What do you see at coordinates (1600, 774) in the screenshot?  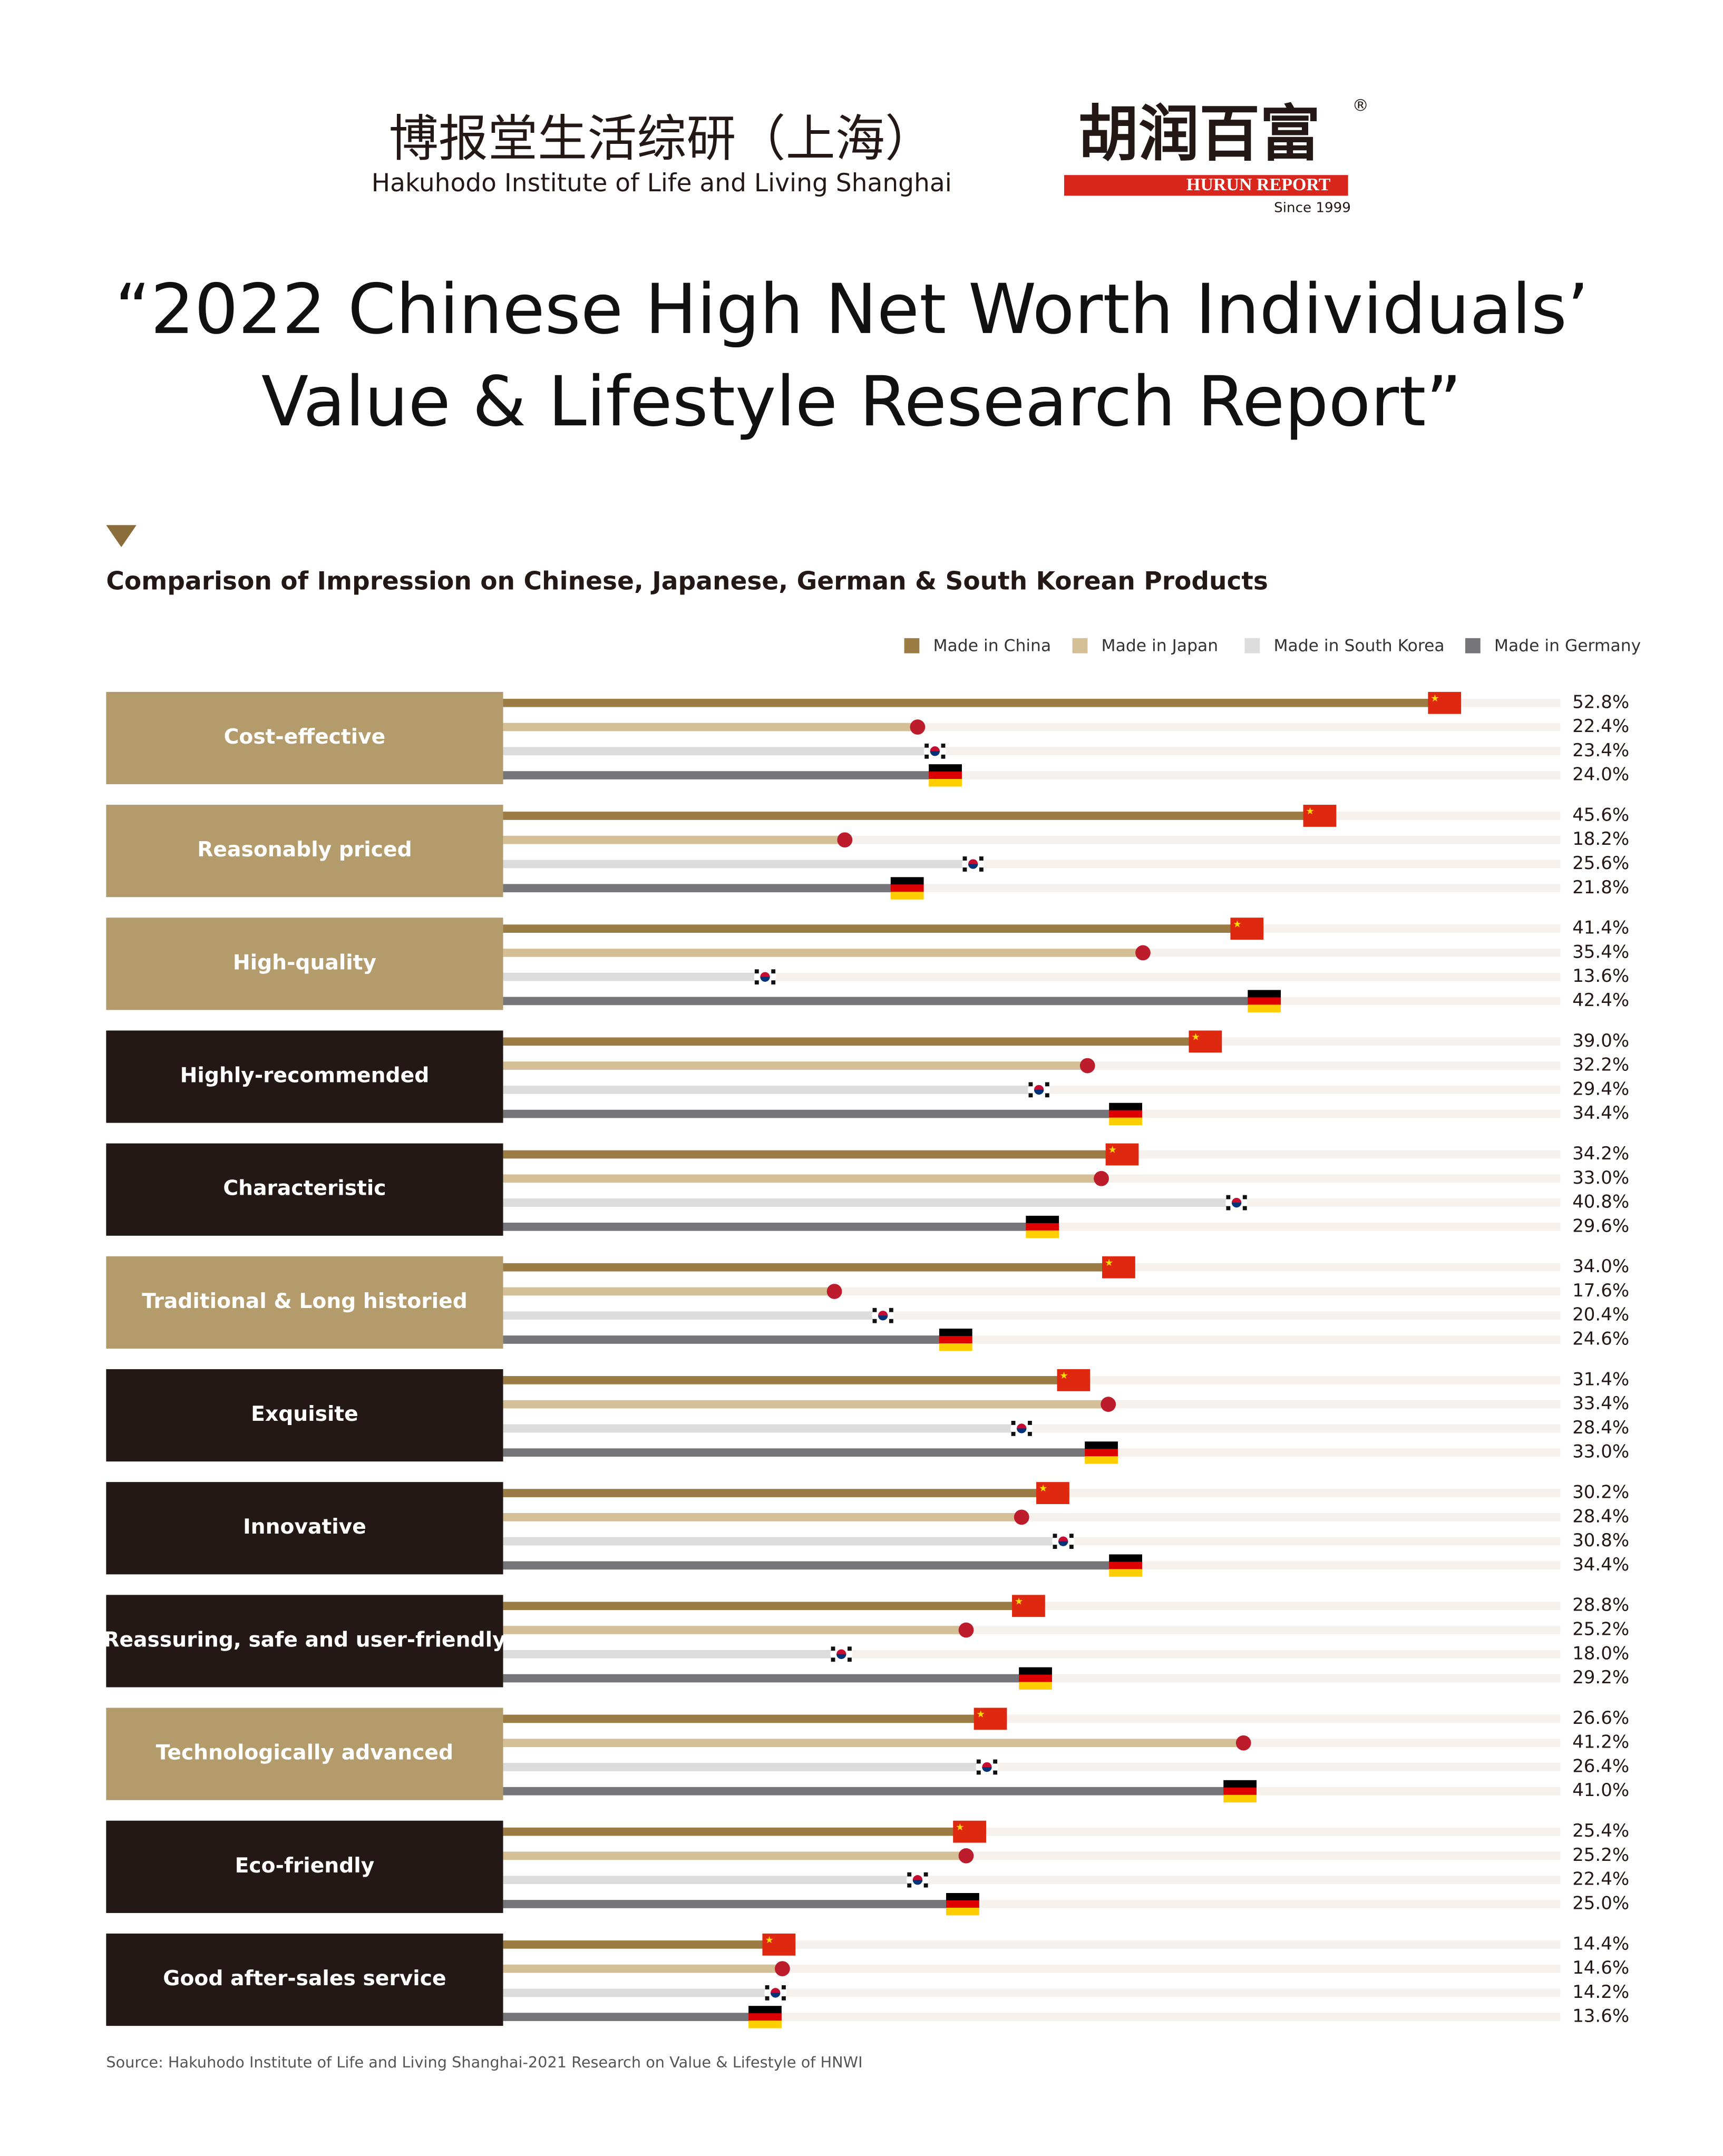 I see `value-label: 24.0%` at bounding box center [1600, 774].